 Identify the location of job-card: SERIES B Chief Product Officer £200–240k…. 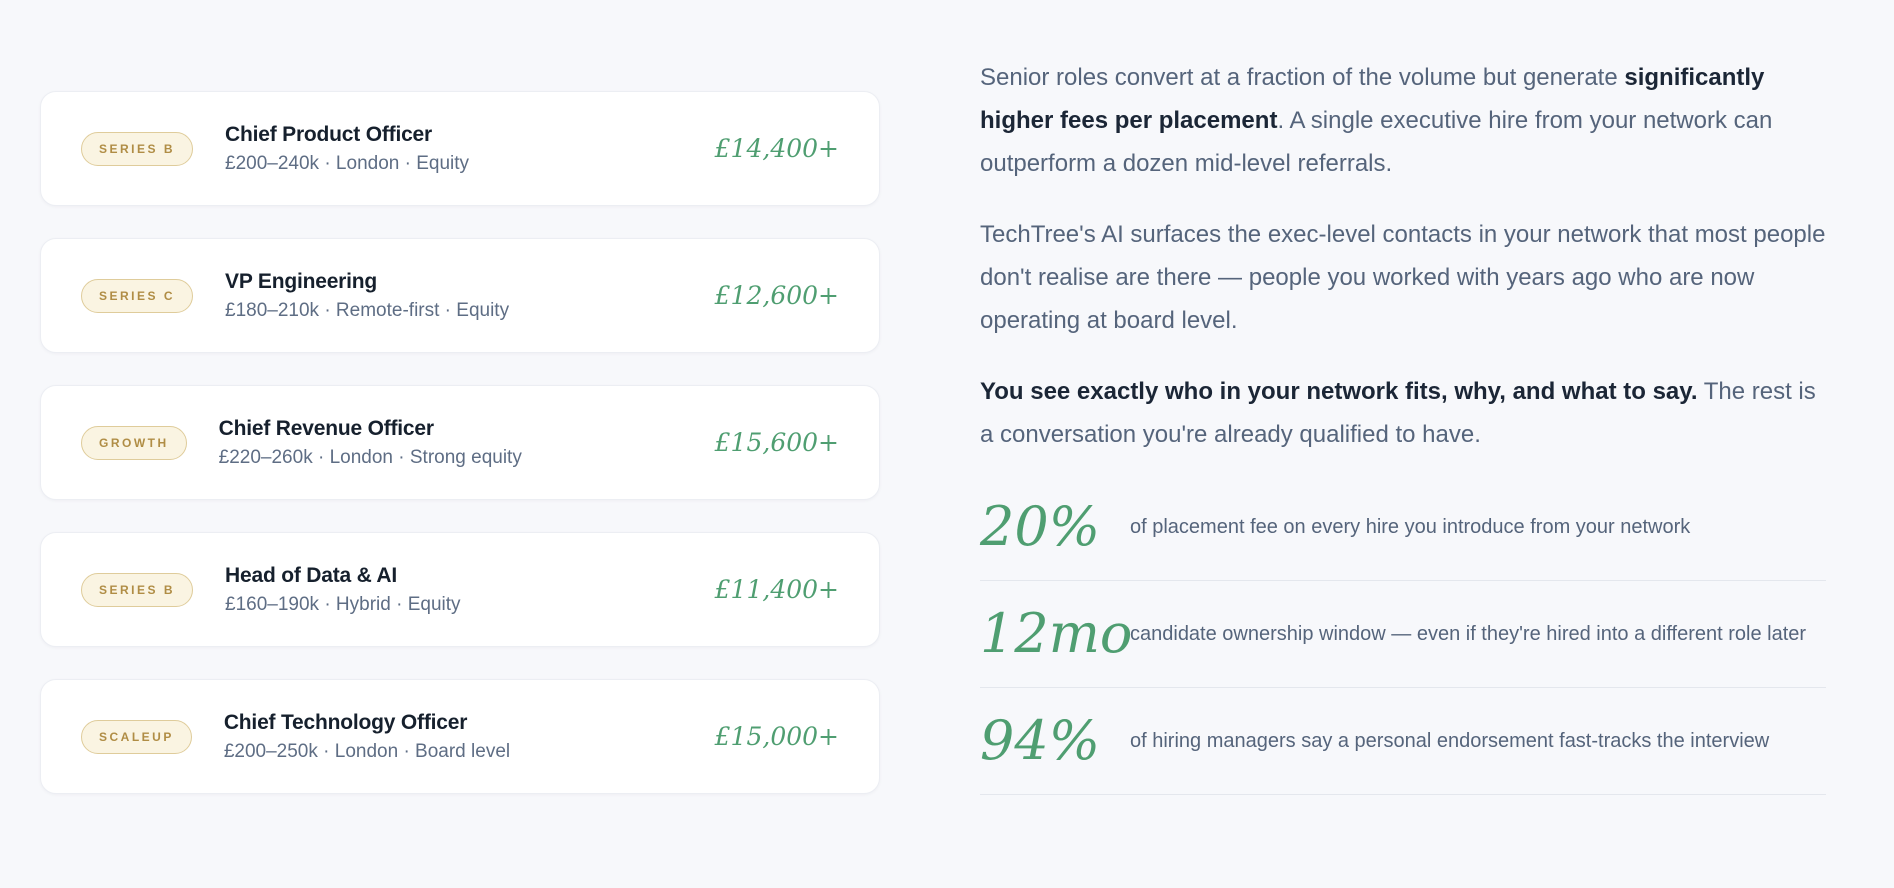
(460, 148).